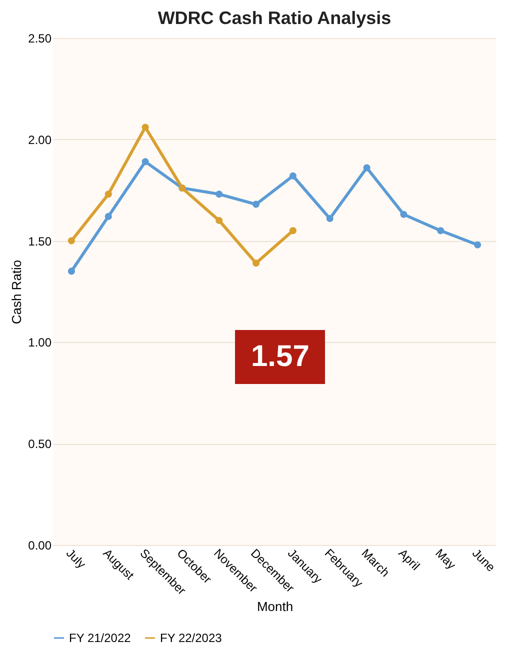  Describe the element at coordinates (409, 559) in the screenshot. I see `x-tick-label: April` at that location.